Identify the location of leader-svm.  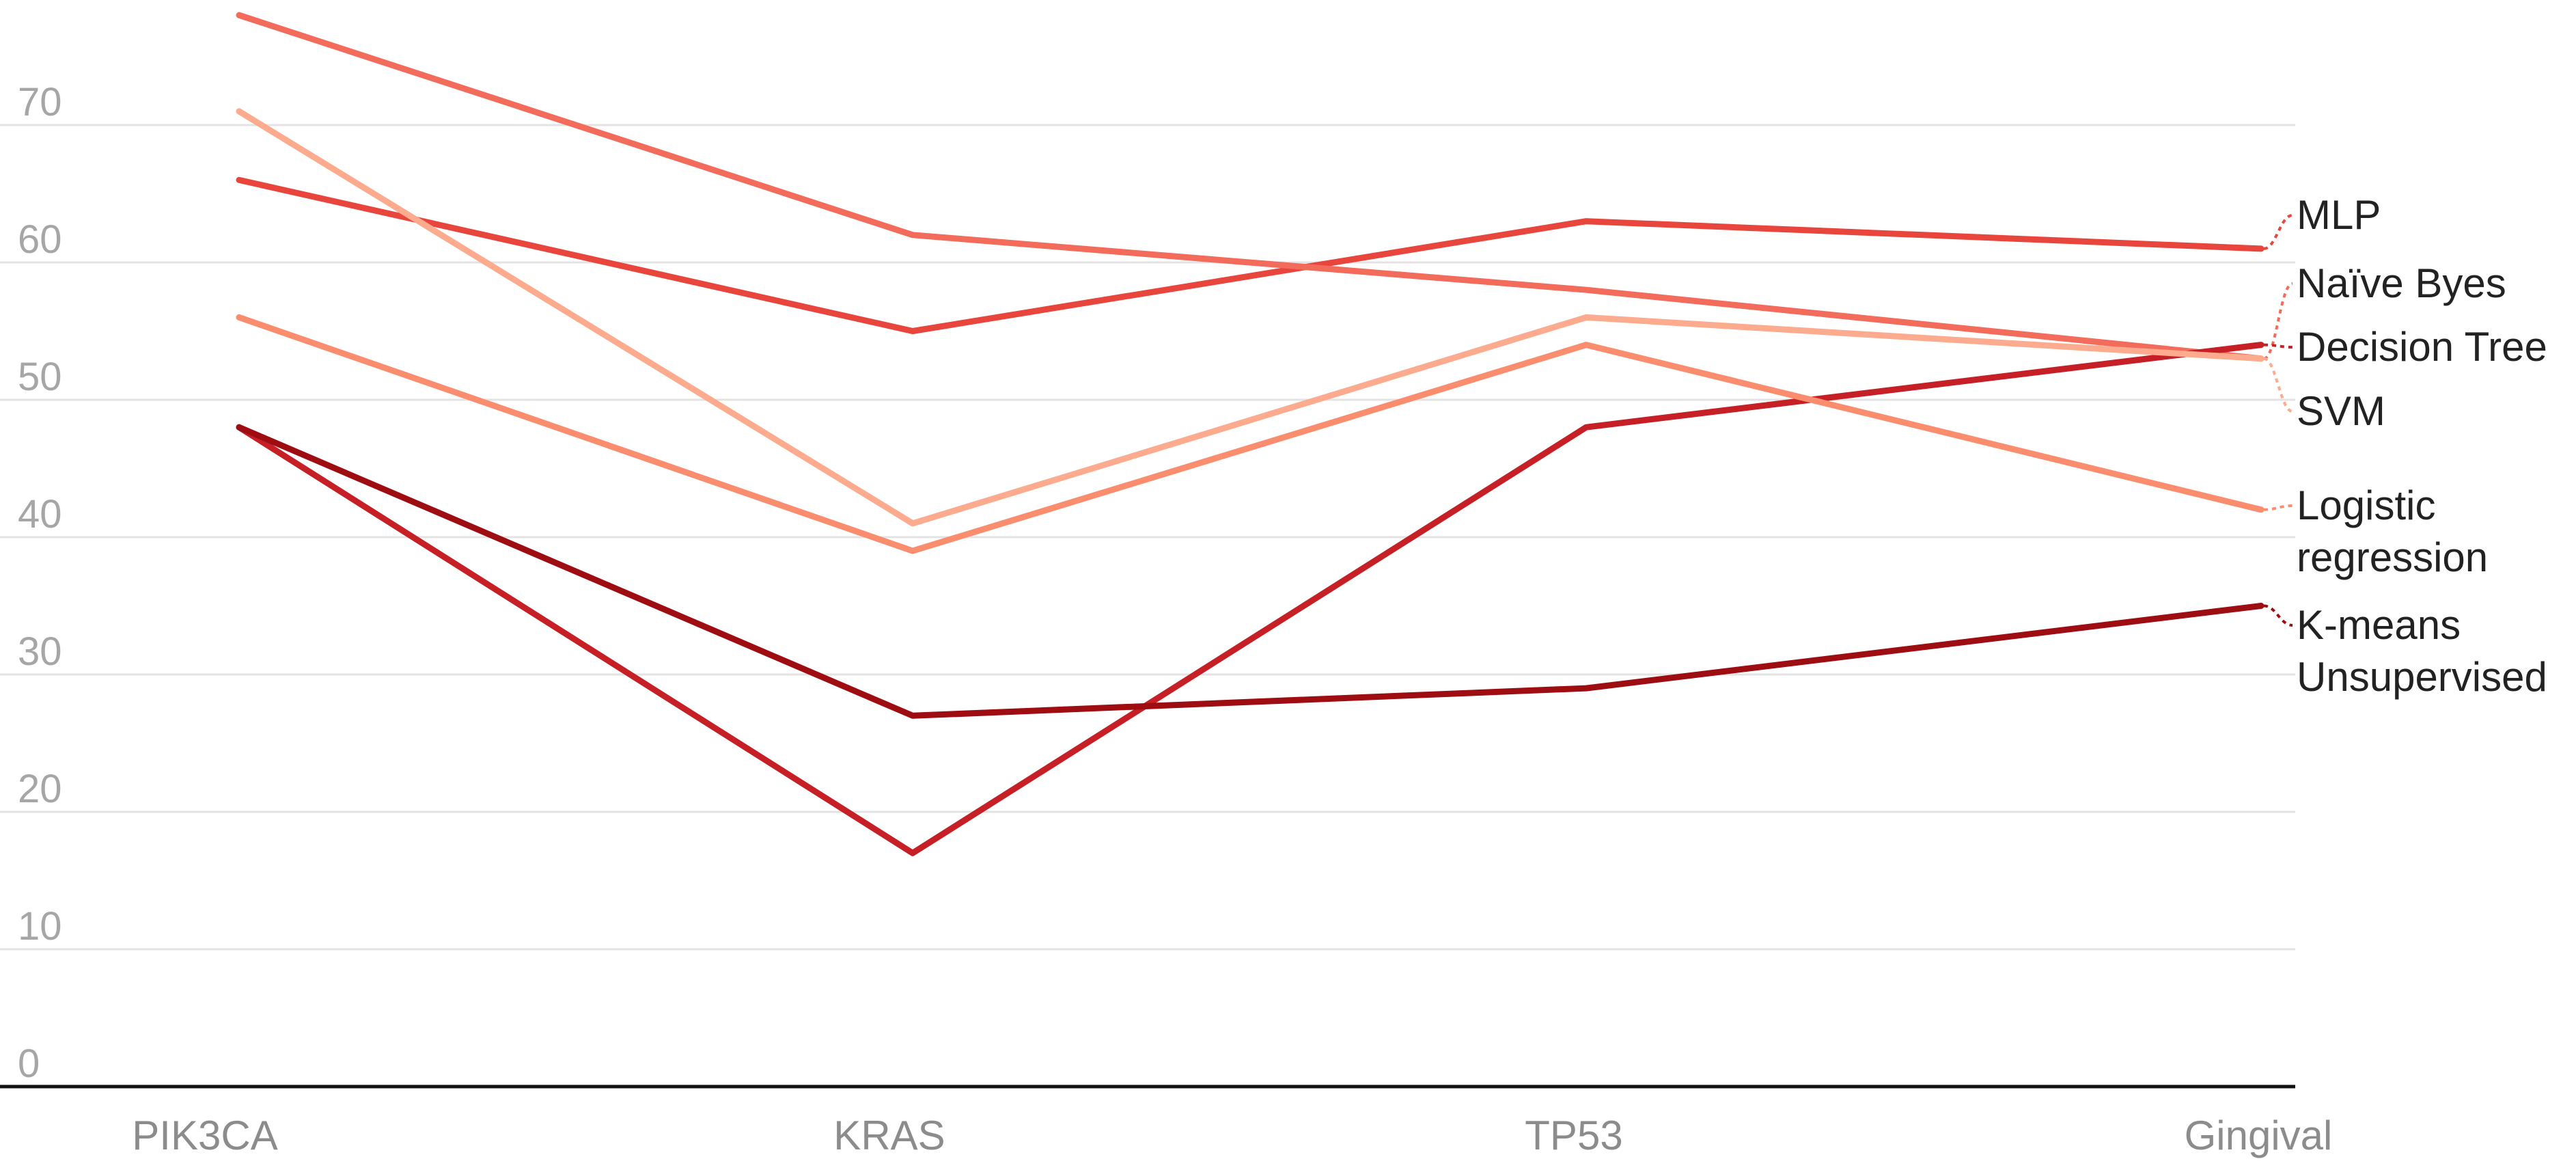
(2278, 385).